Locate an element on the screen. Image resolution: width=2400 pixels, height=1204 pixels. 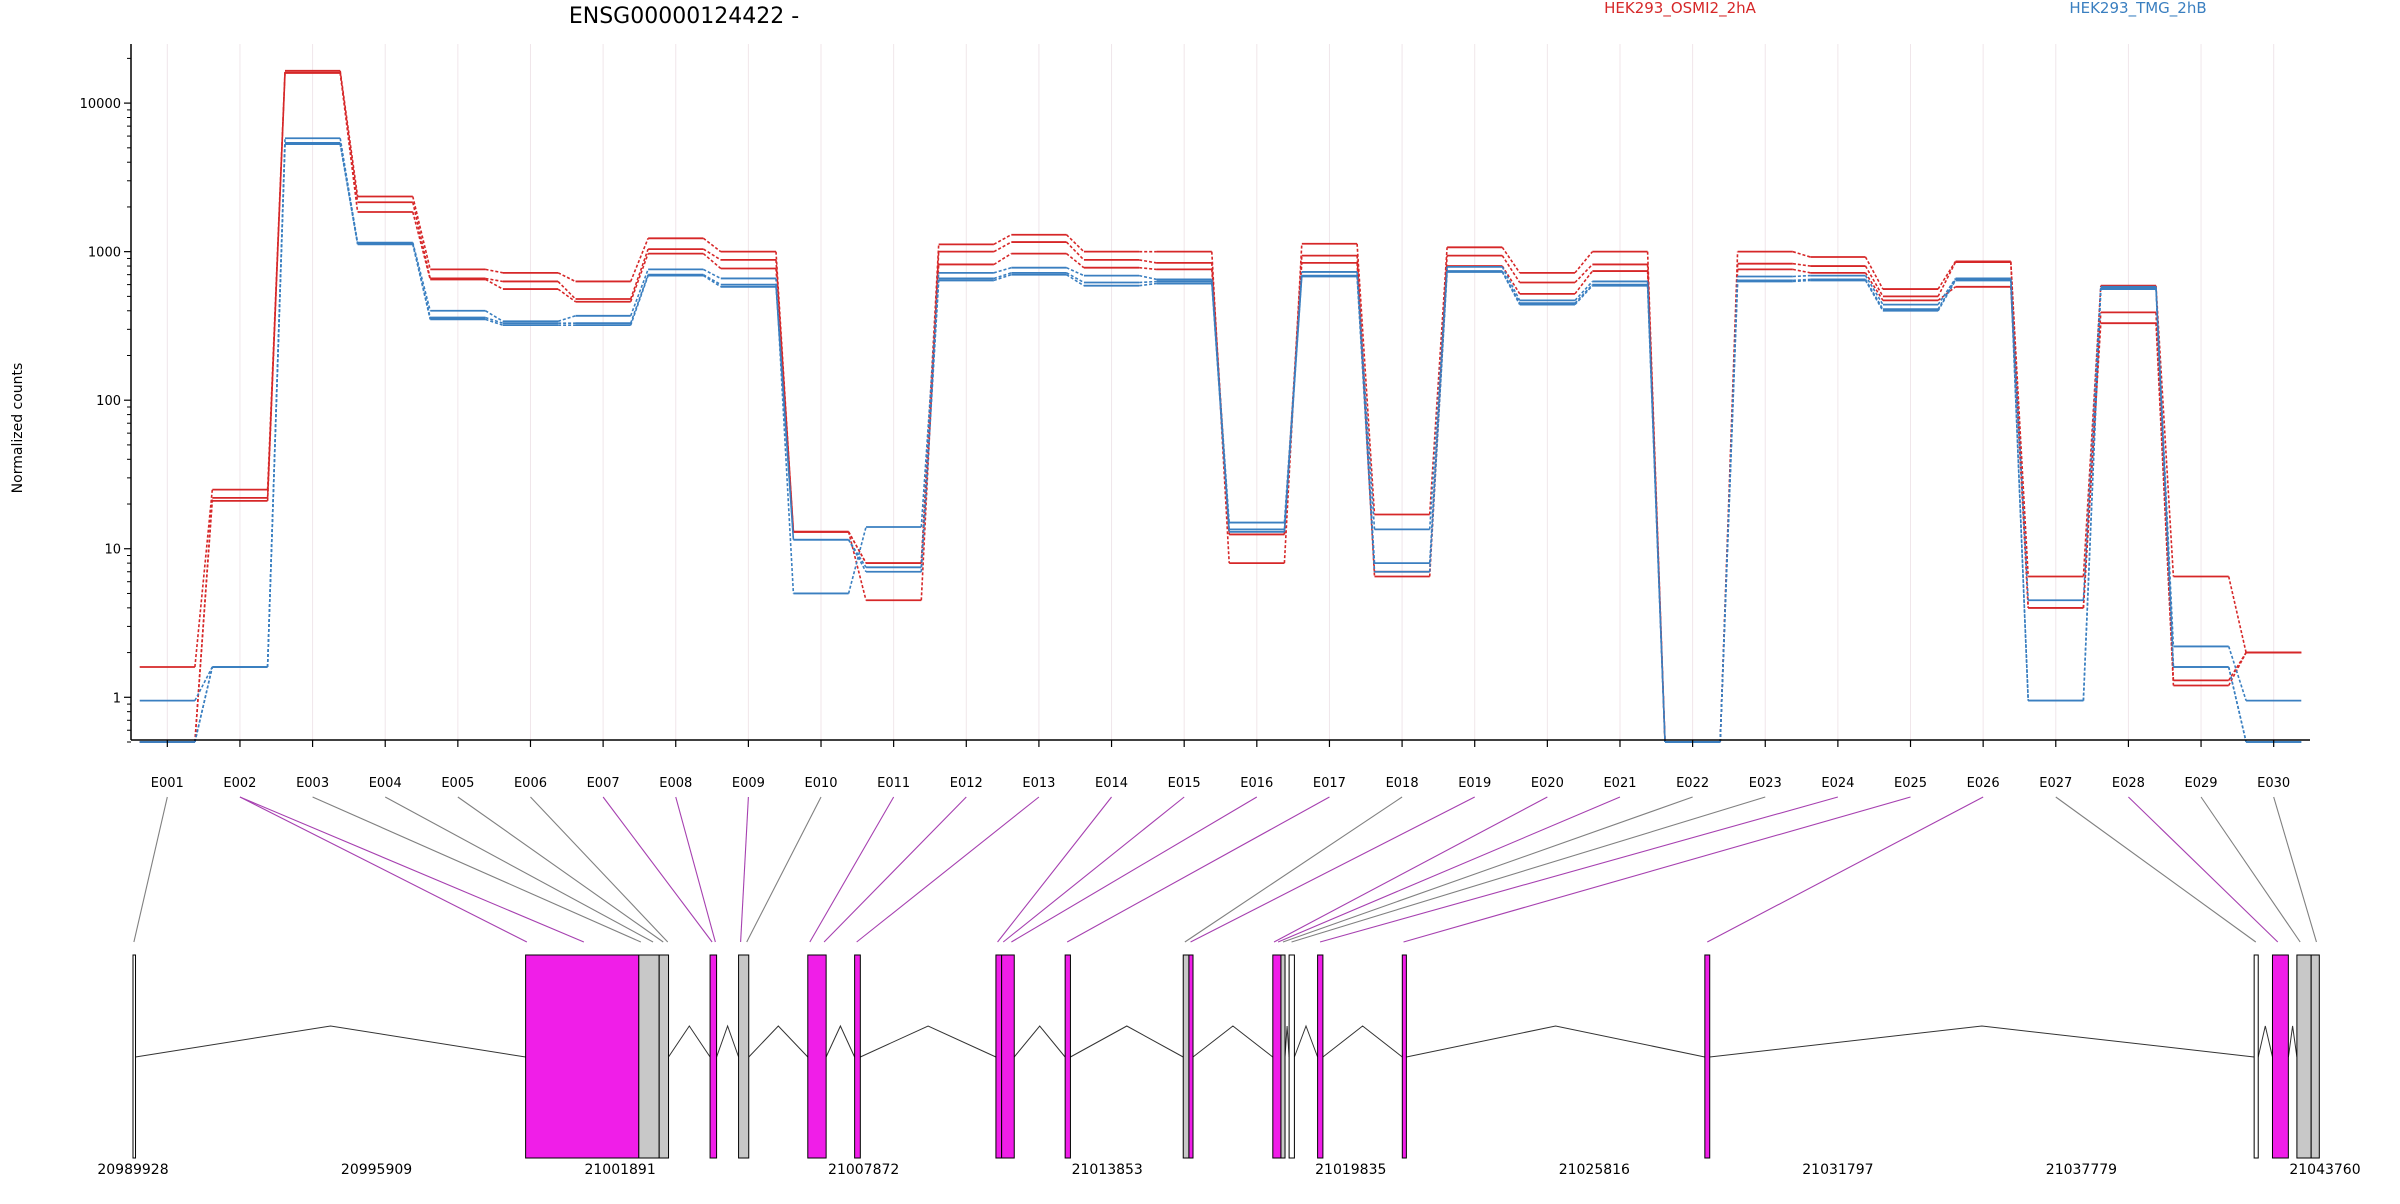
link-e029 is located at coordinates (2250, 869).